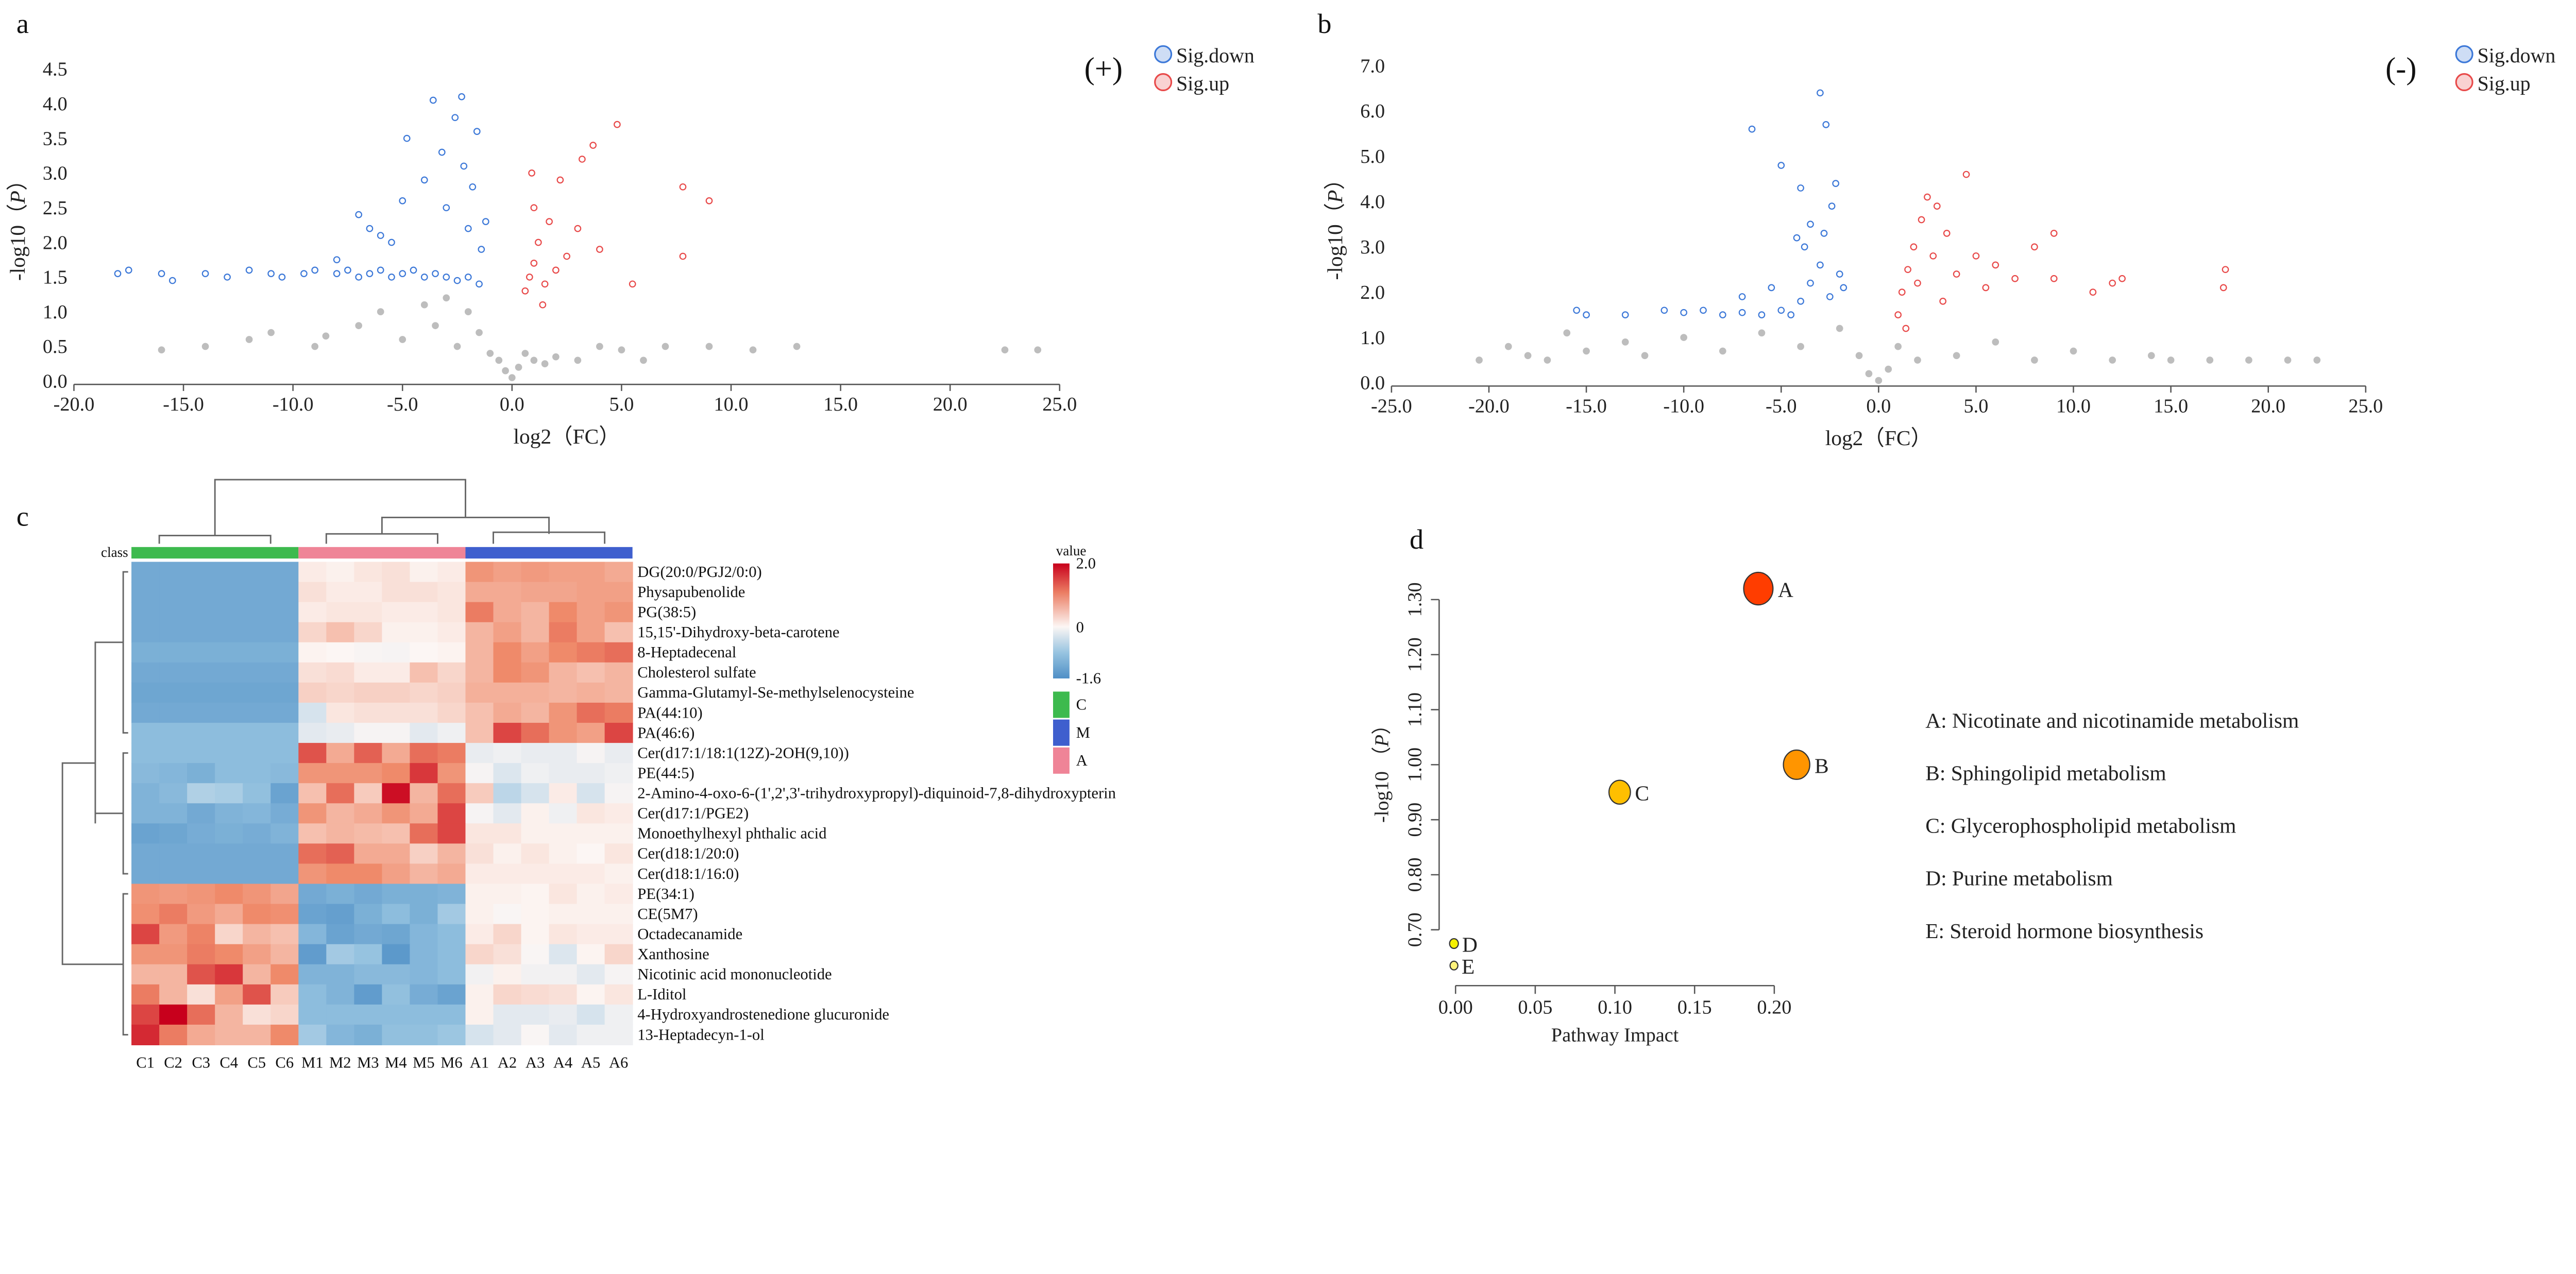  I want to click on y-tick-label: 0.90, so click(1415, 820).